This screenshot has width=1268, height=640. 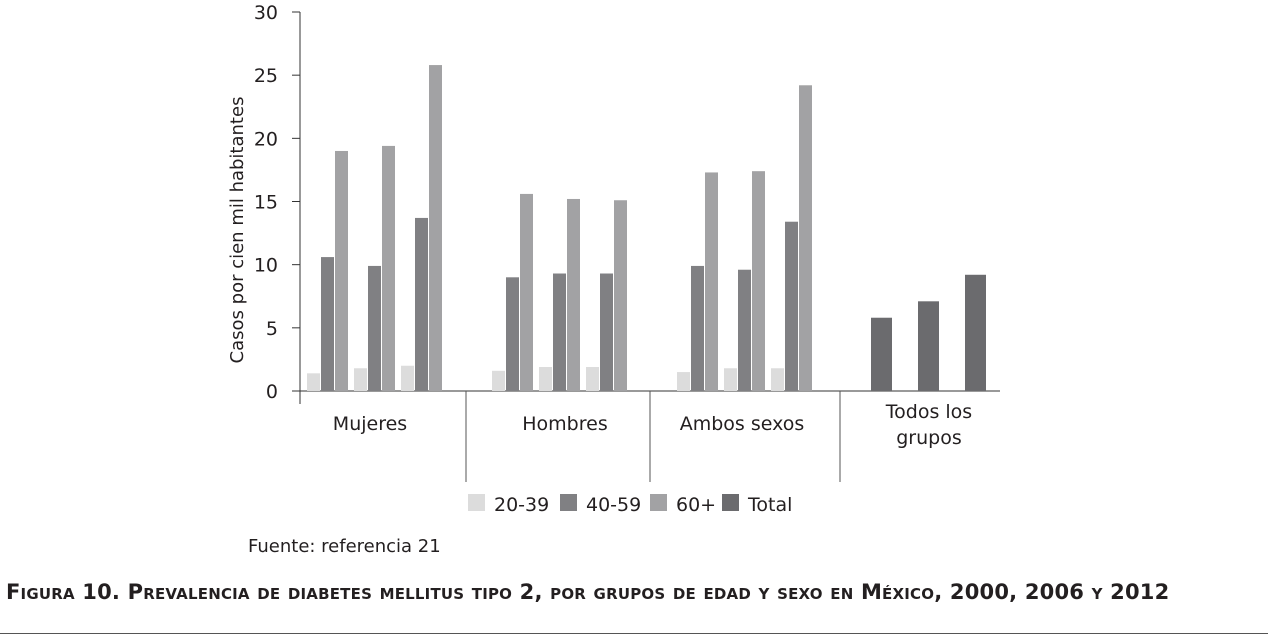 I want to click on legend-label: Total, so click(x=769, y=505).